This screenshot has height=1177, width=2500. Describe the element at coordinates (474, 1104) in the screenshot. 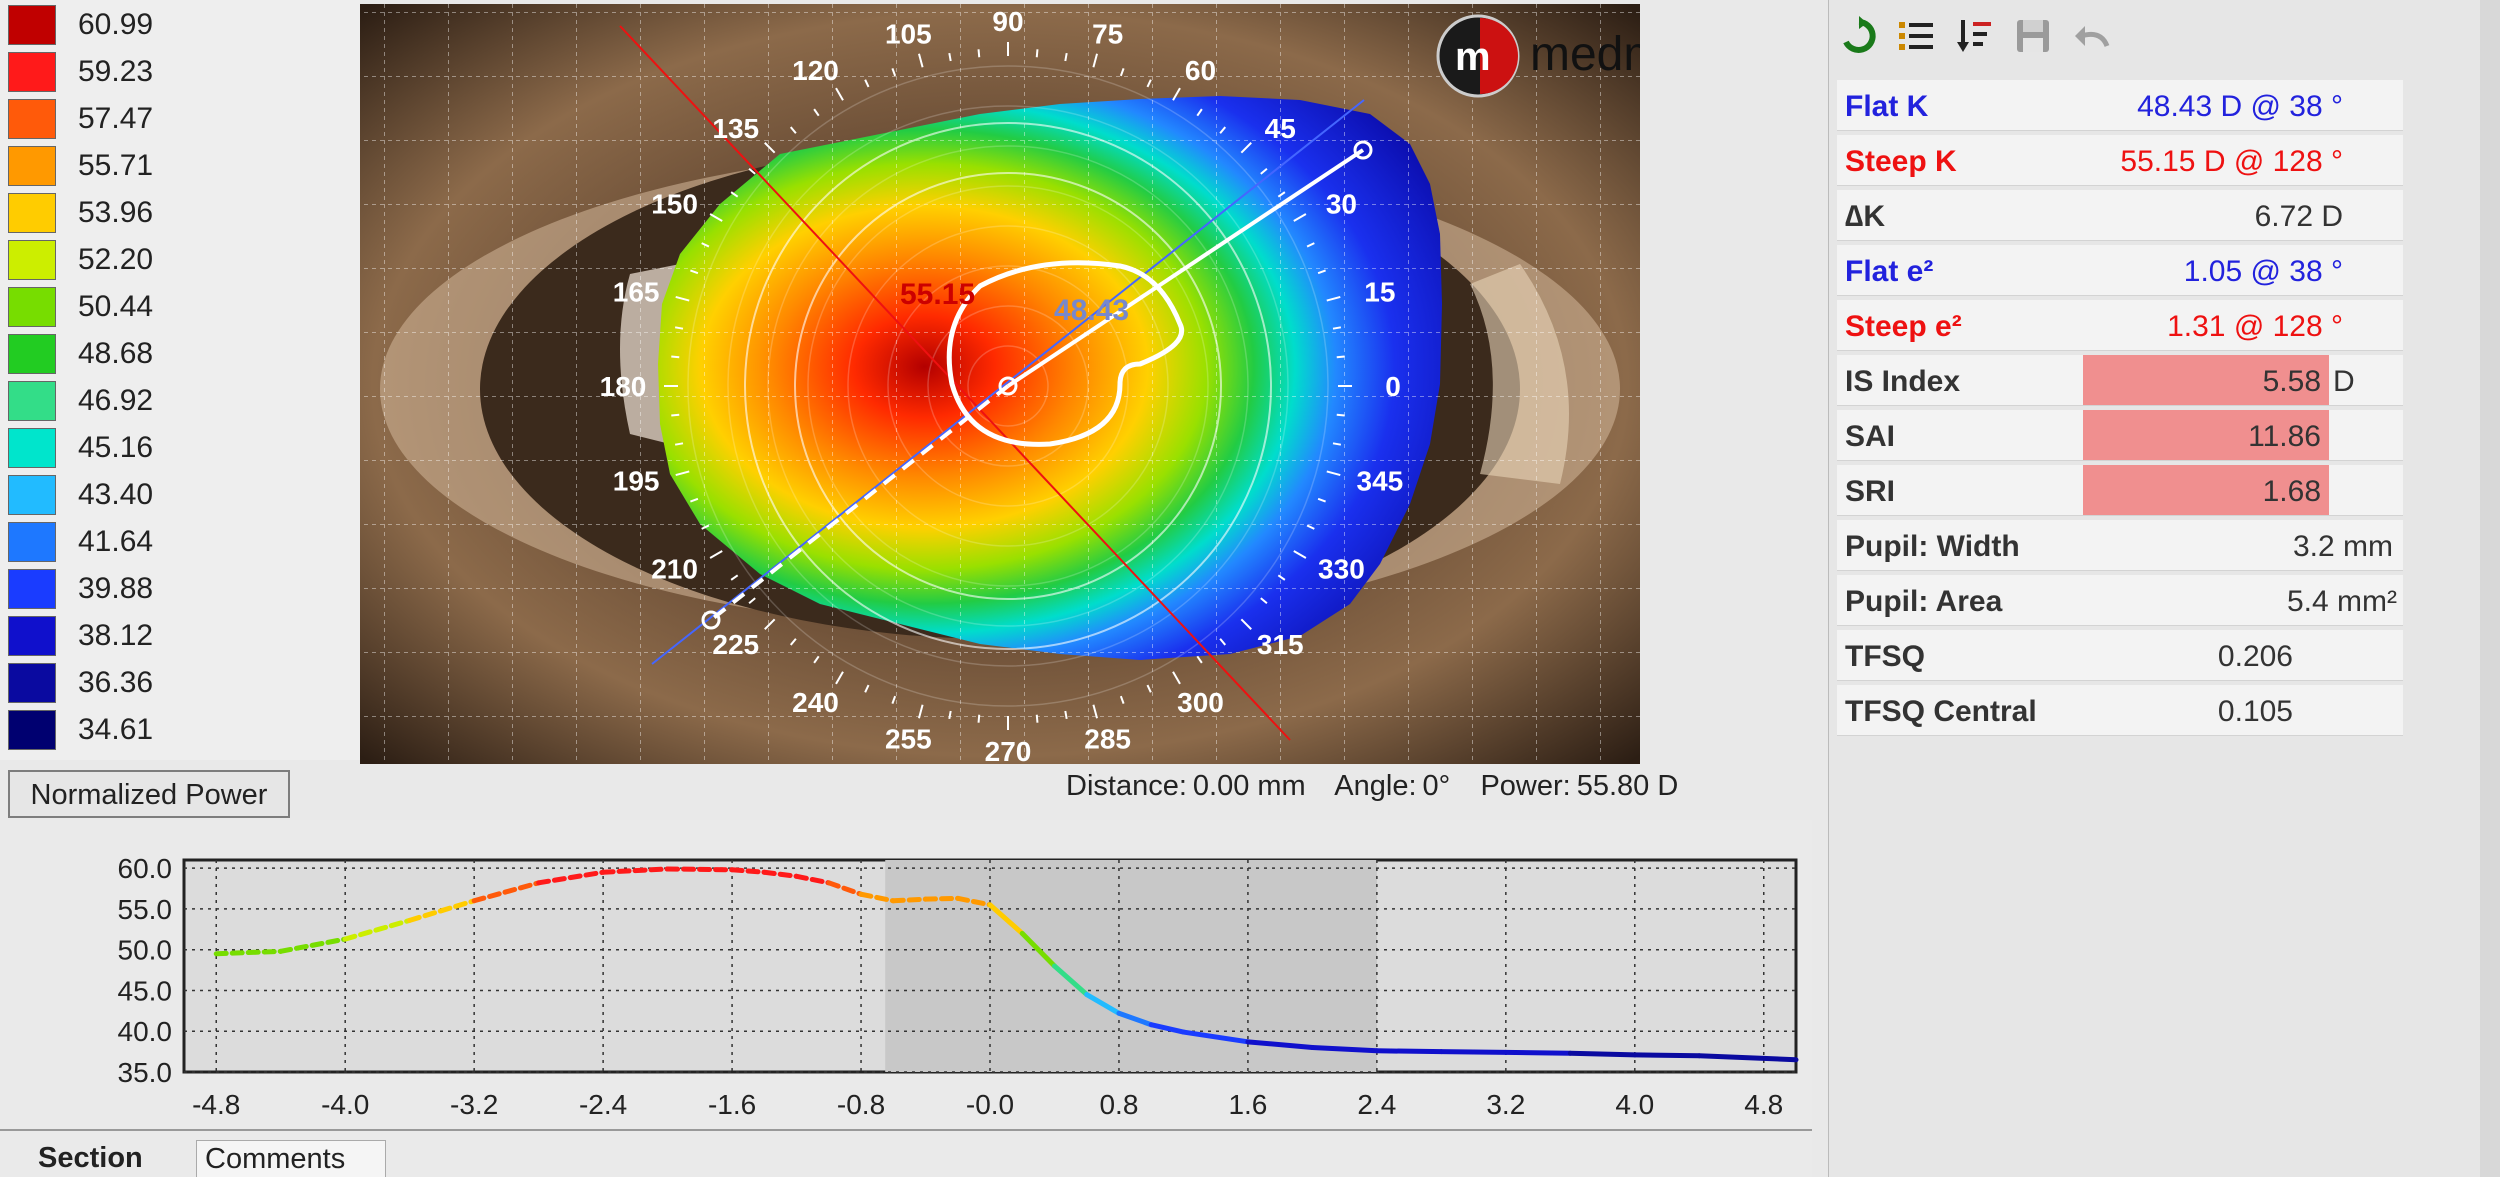

I see `x-tick-label: -3.2` at that location.